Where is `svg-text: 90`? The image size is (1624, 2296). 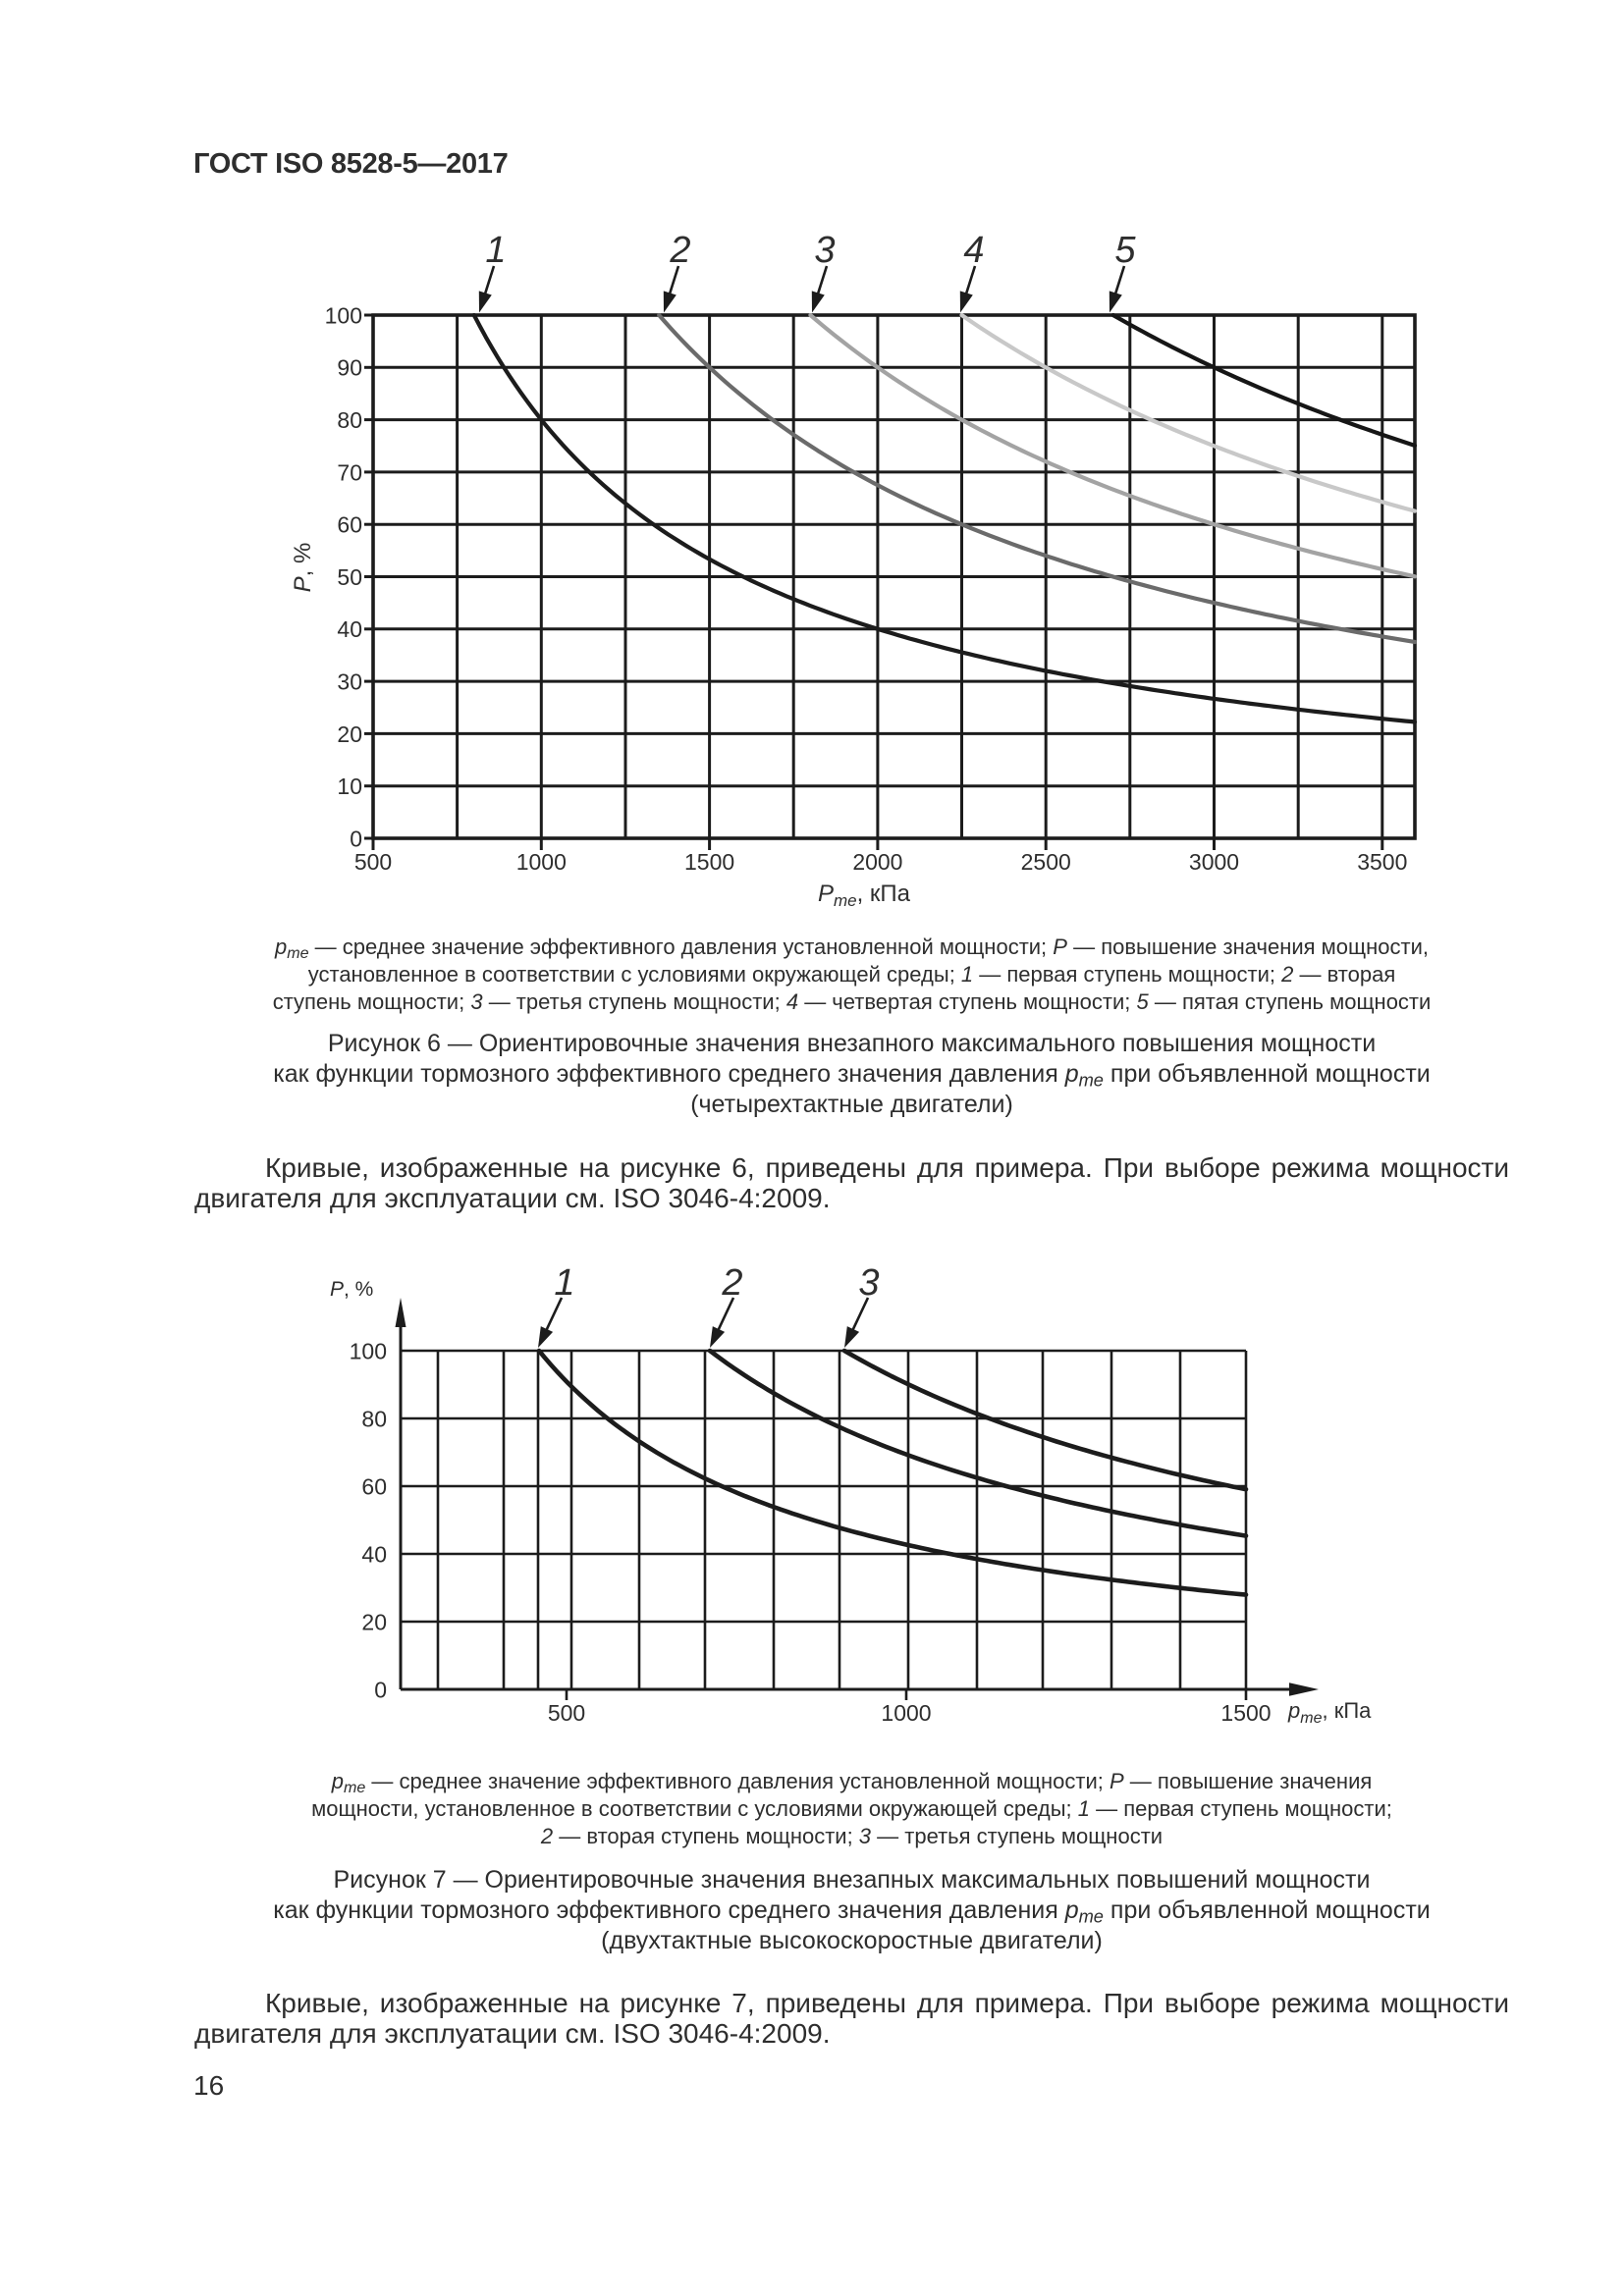 svg-text: 90 is located at coordinates (349, 368).